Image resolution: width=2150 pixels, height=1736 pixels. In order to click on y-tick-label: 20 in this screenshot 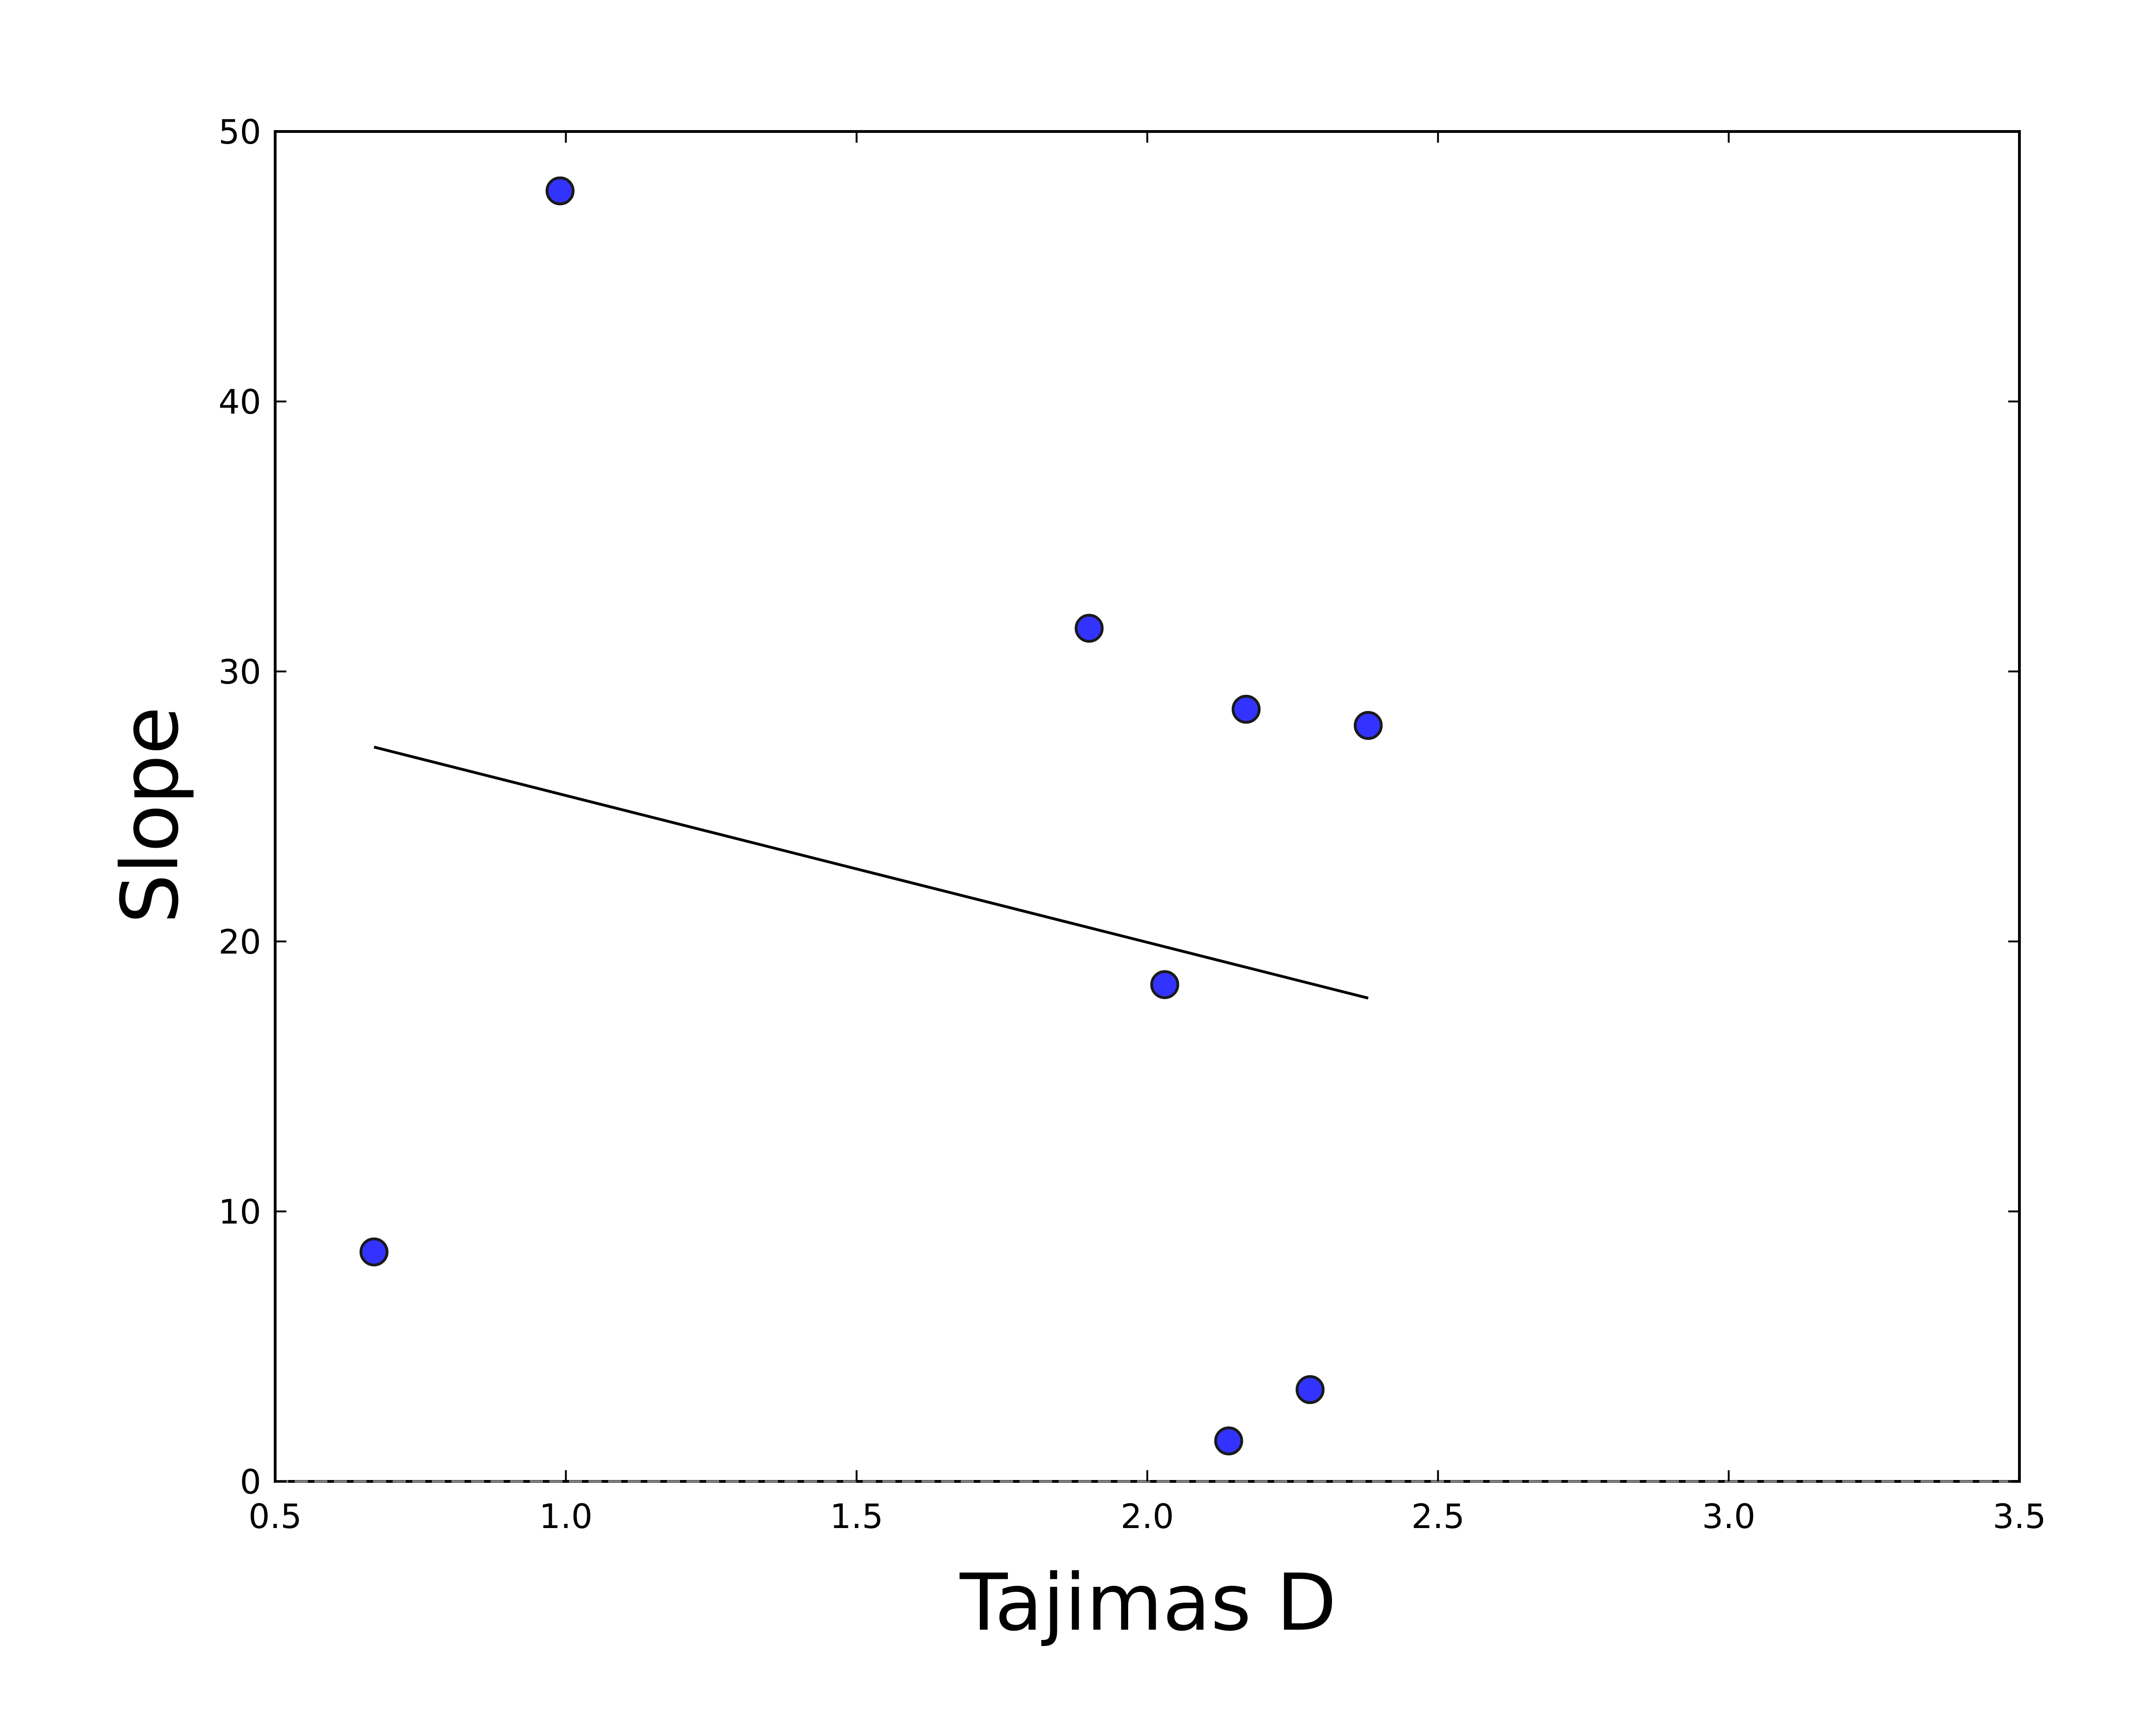, I will do `click(239, 941)`.